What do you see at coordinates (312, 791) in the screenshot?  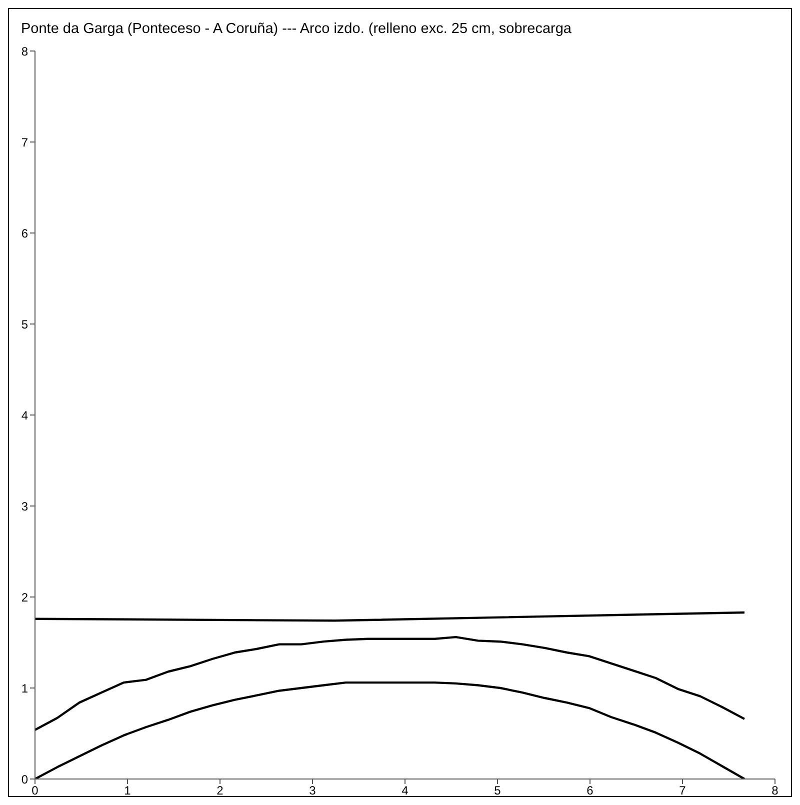 I see `x-tick-label: 3` at bounding box center [312, 791].